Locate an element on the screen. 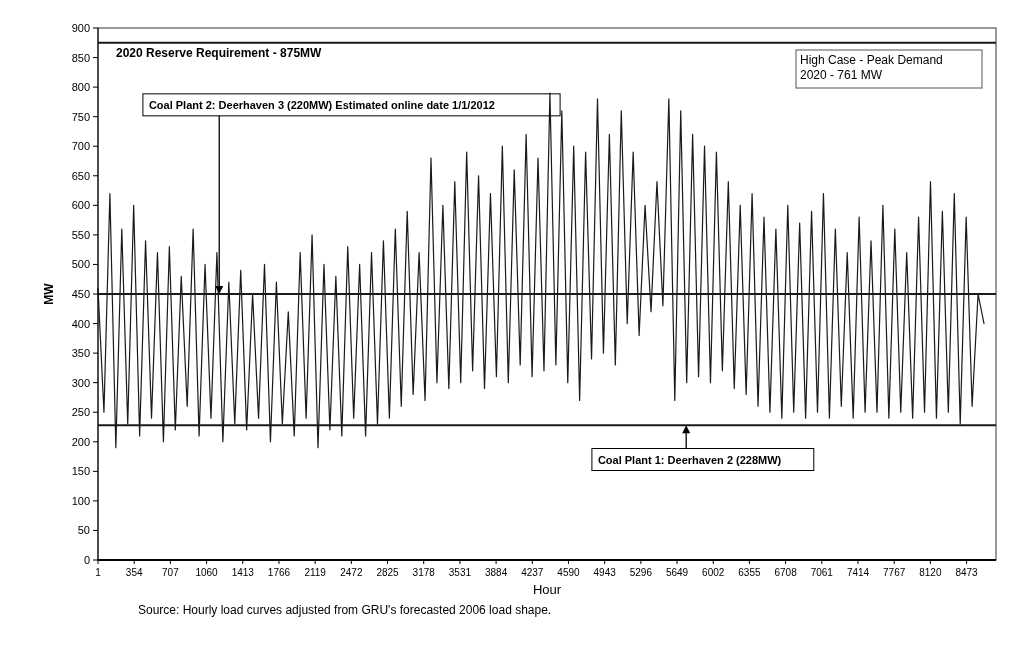 Image resolution: width=1017 pixels, height=656 pixels. x-tick-label: 707 is located at coordinates (171, 572).